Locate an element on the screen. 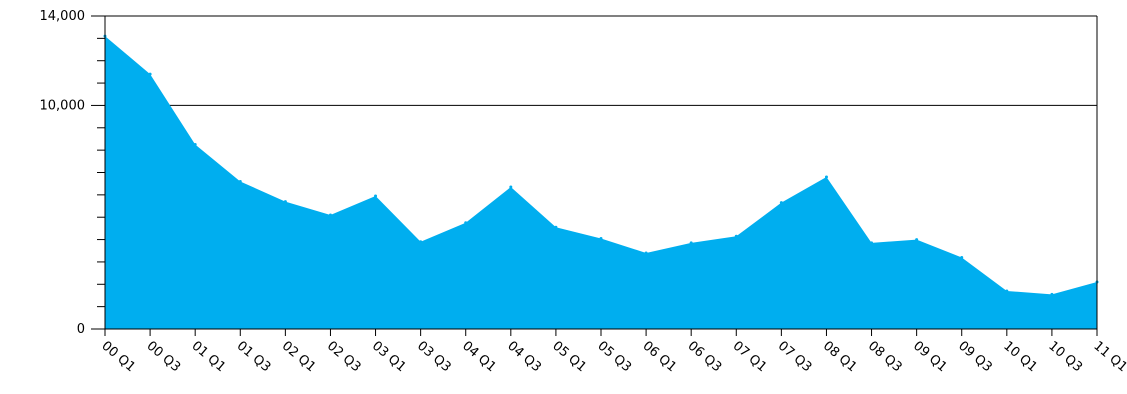 The image size is (1127, 394). x-tick-label: 00 Q3 is located at coordinates (164, 357).